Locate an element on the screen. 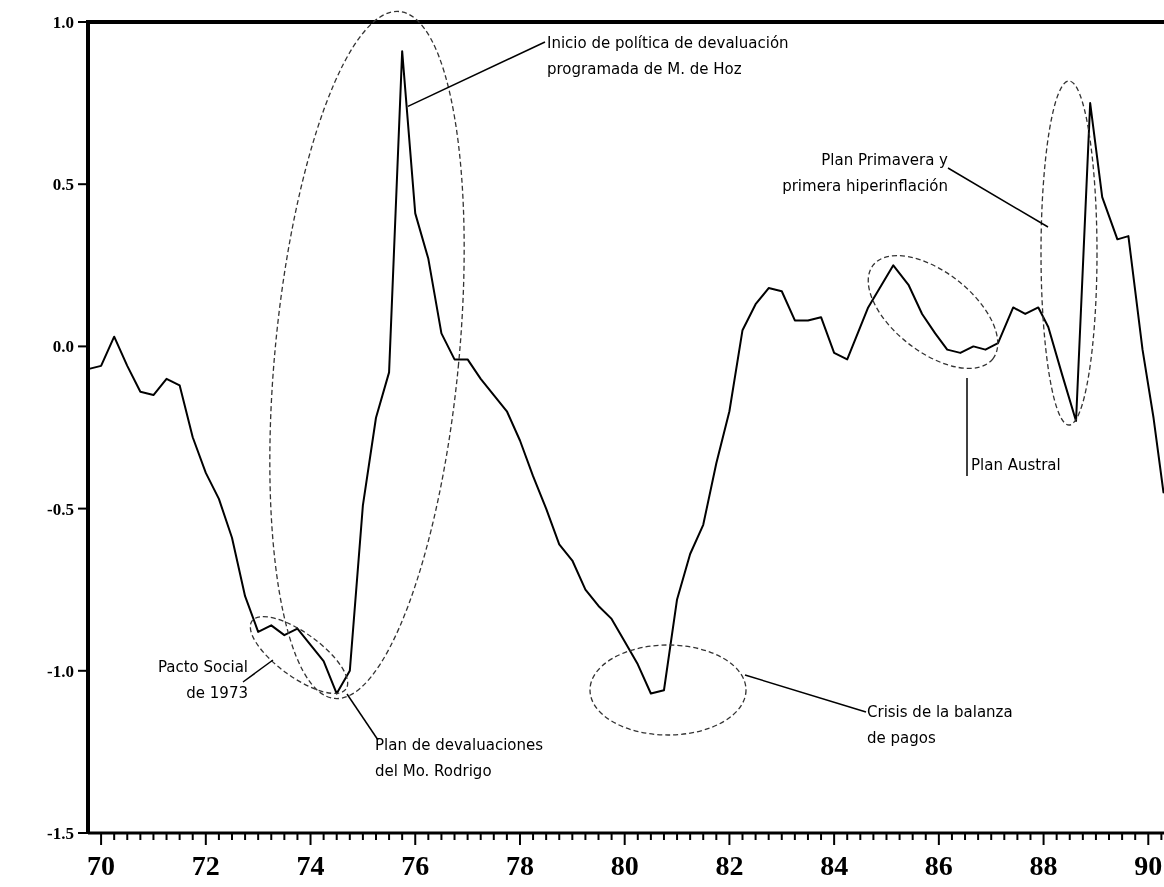  y-tick-label: -1.5 is located at coordinates (60, 833).